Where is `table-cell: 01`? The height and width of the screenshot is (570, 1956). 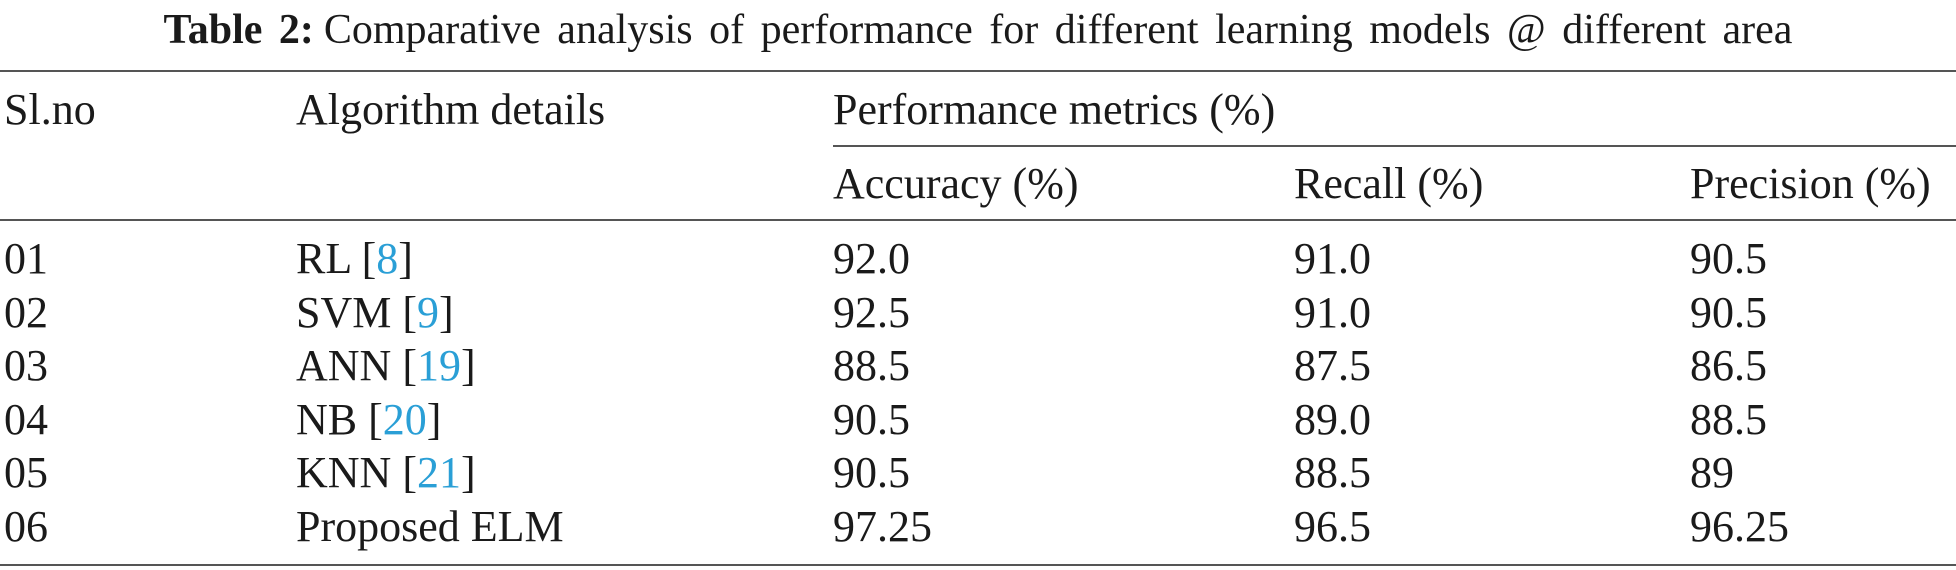 table-cell: 01 is located at coordinates (26, 258).